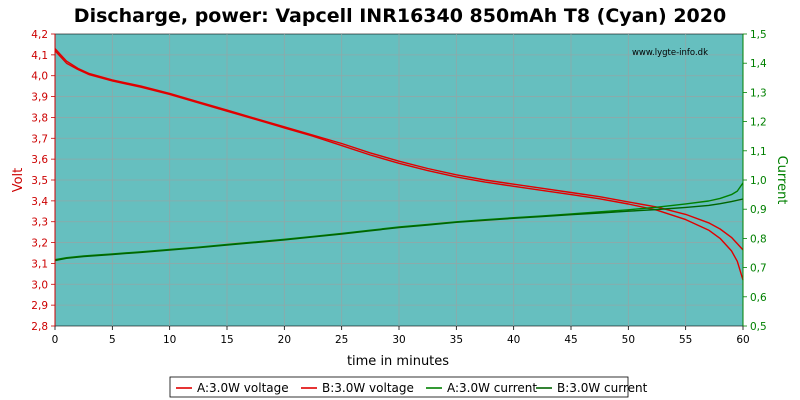 This screenshot has height=400, width=800. I want to click on legend-label: B:3.0W voltage, so click(368, 388).